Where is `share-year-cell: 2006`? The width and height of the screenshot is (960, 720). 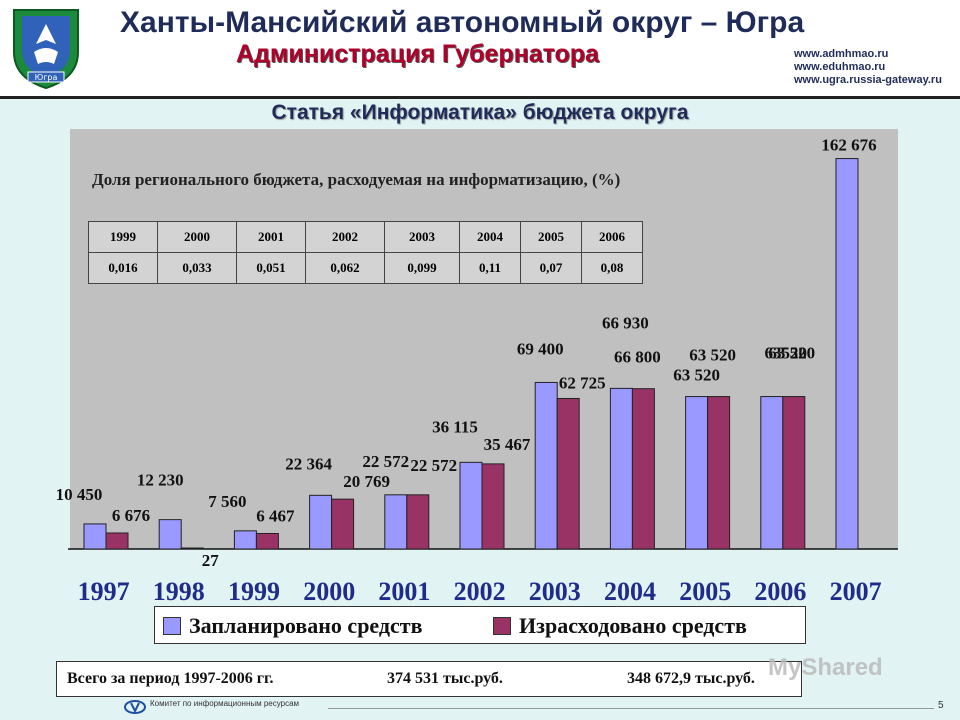
share-year-cell: 2006 is located at coordinates (612, 237).